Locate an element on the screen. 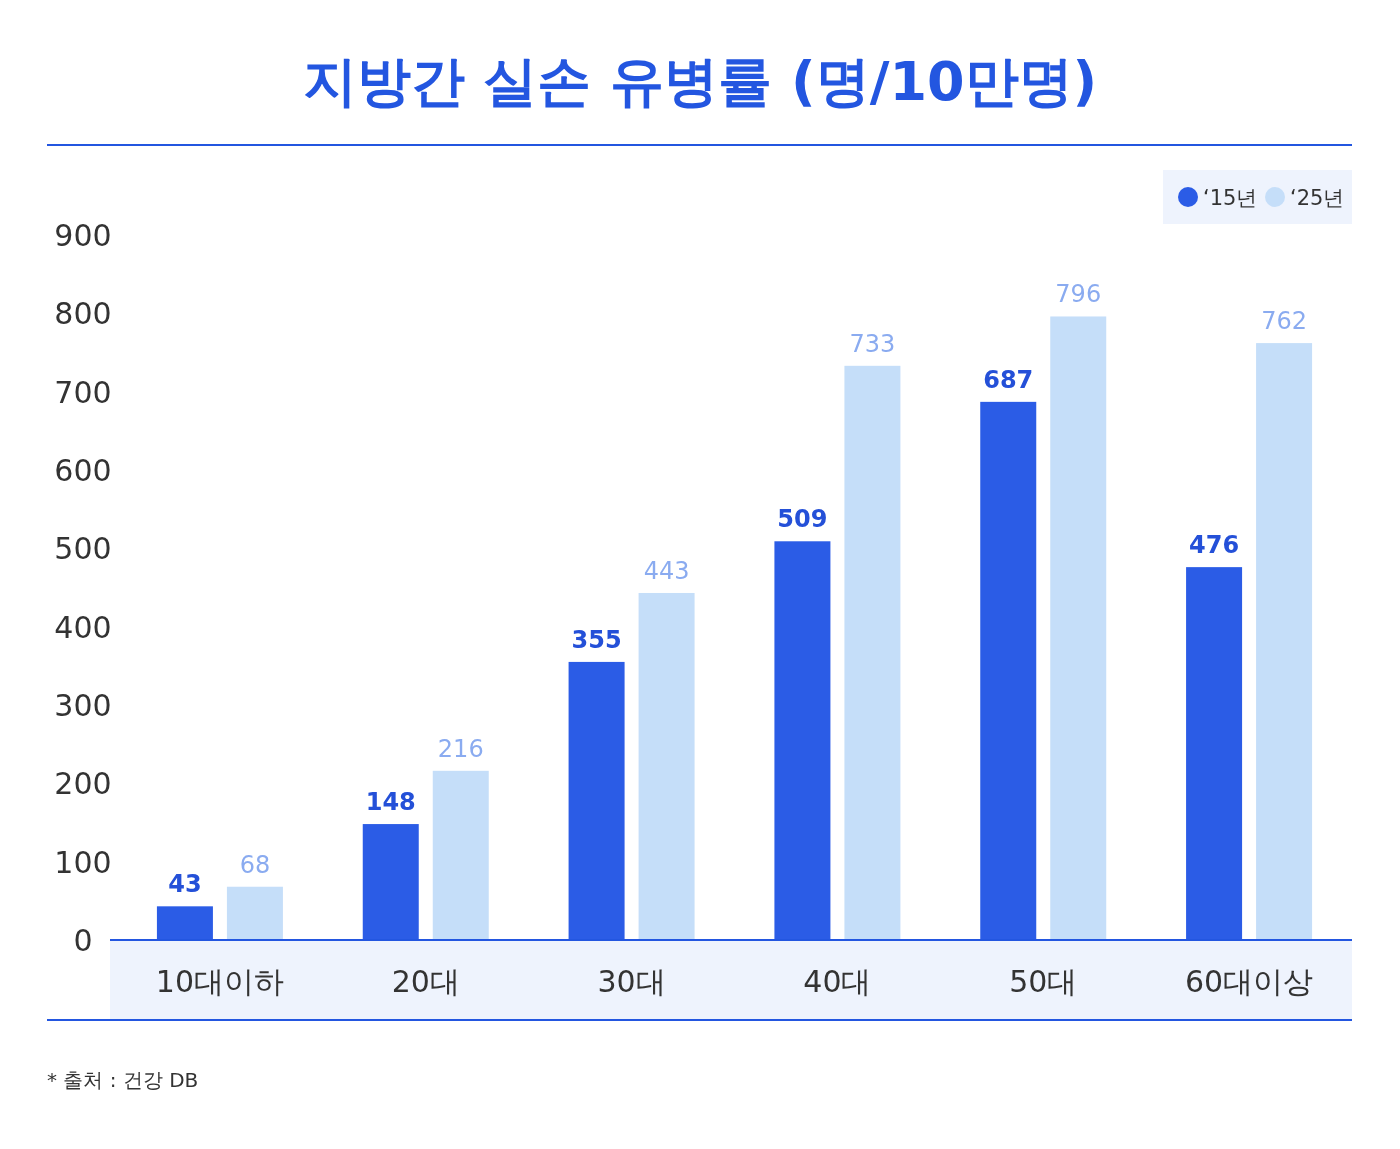 This screenshot has width=1400, height=1149. y-tick-label: 200 is located at coordinates (83, 784).